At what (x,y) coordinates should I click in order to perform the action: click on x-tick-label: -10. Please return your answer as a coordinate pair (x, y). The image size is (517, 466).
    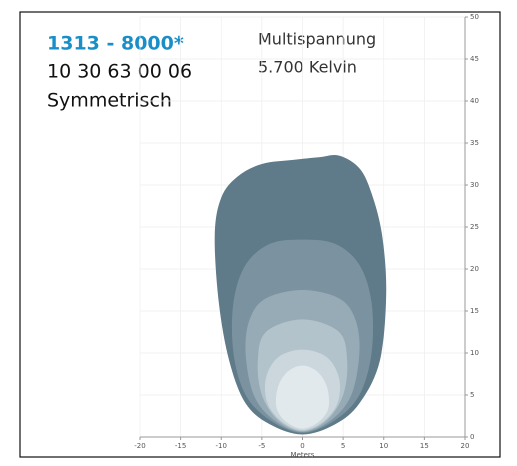
    Looking at the image, I should click on (221, 446).